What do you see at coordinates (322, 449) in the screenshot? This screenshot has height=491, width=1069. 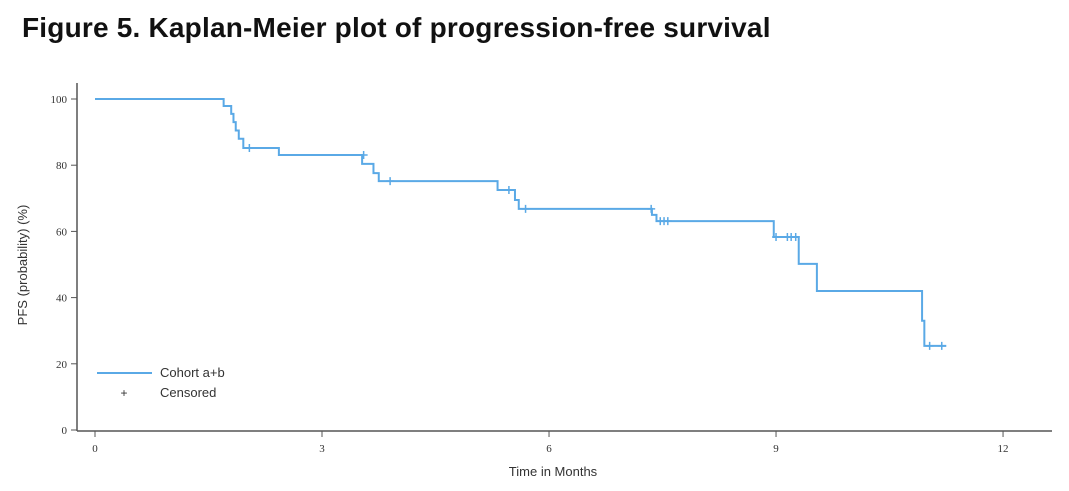 I see `x-tick-label: 3` at bounding box center [322, 449].